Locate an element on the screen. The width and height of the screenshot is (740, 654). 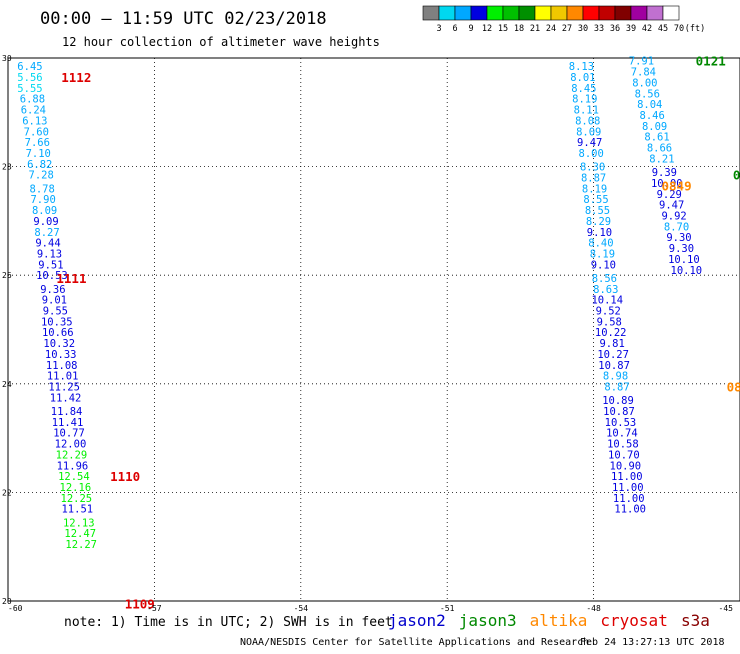
colorbar-label: 42 is located at coordinates (647, 29).